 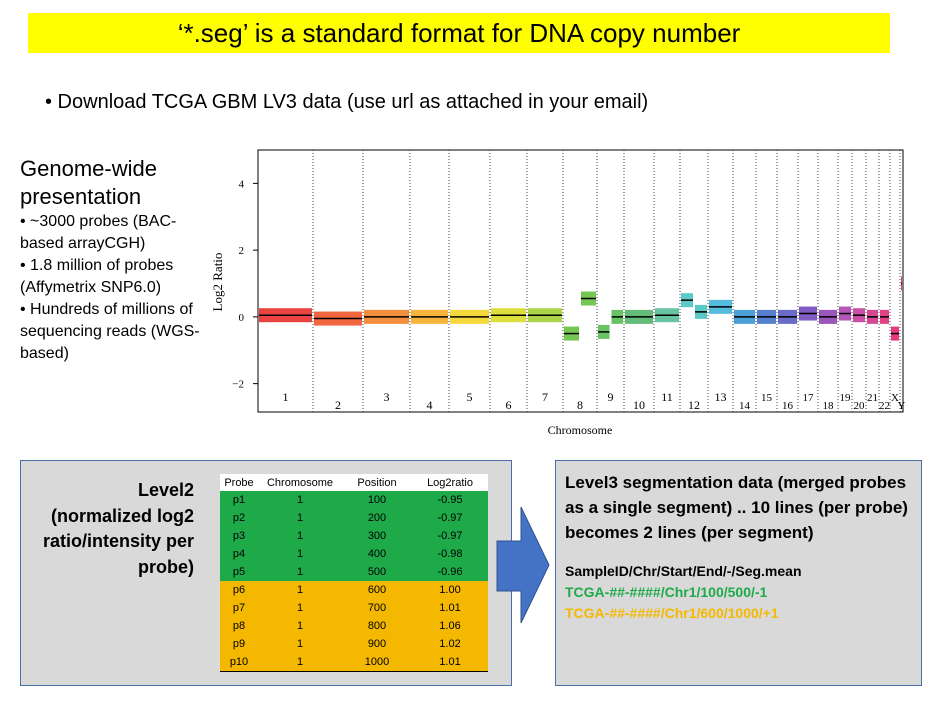 What do you see at coordinates (450, 554) in the screenshot?
I see `table-cell: -0.98` at bounding box center [450, 554].